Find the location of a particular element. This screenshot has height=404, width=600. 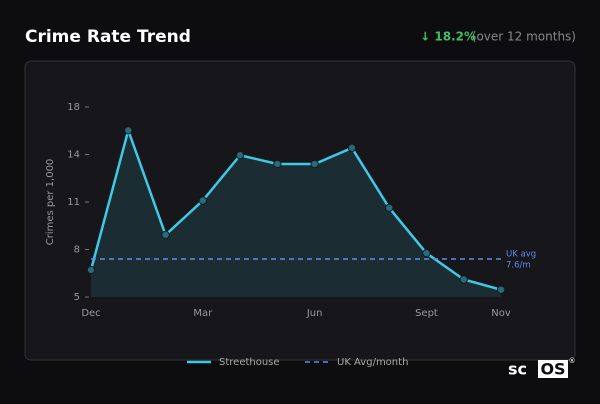

brand: sc is located at coordinates (517, 369).